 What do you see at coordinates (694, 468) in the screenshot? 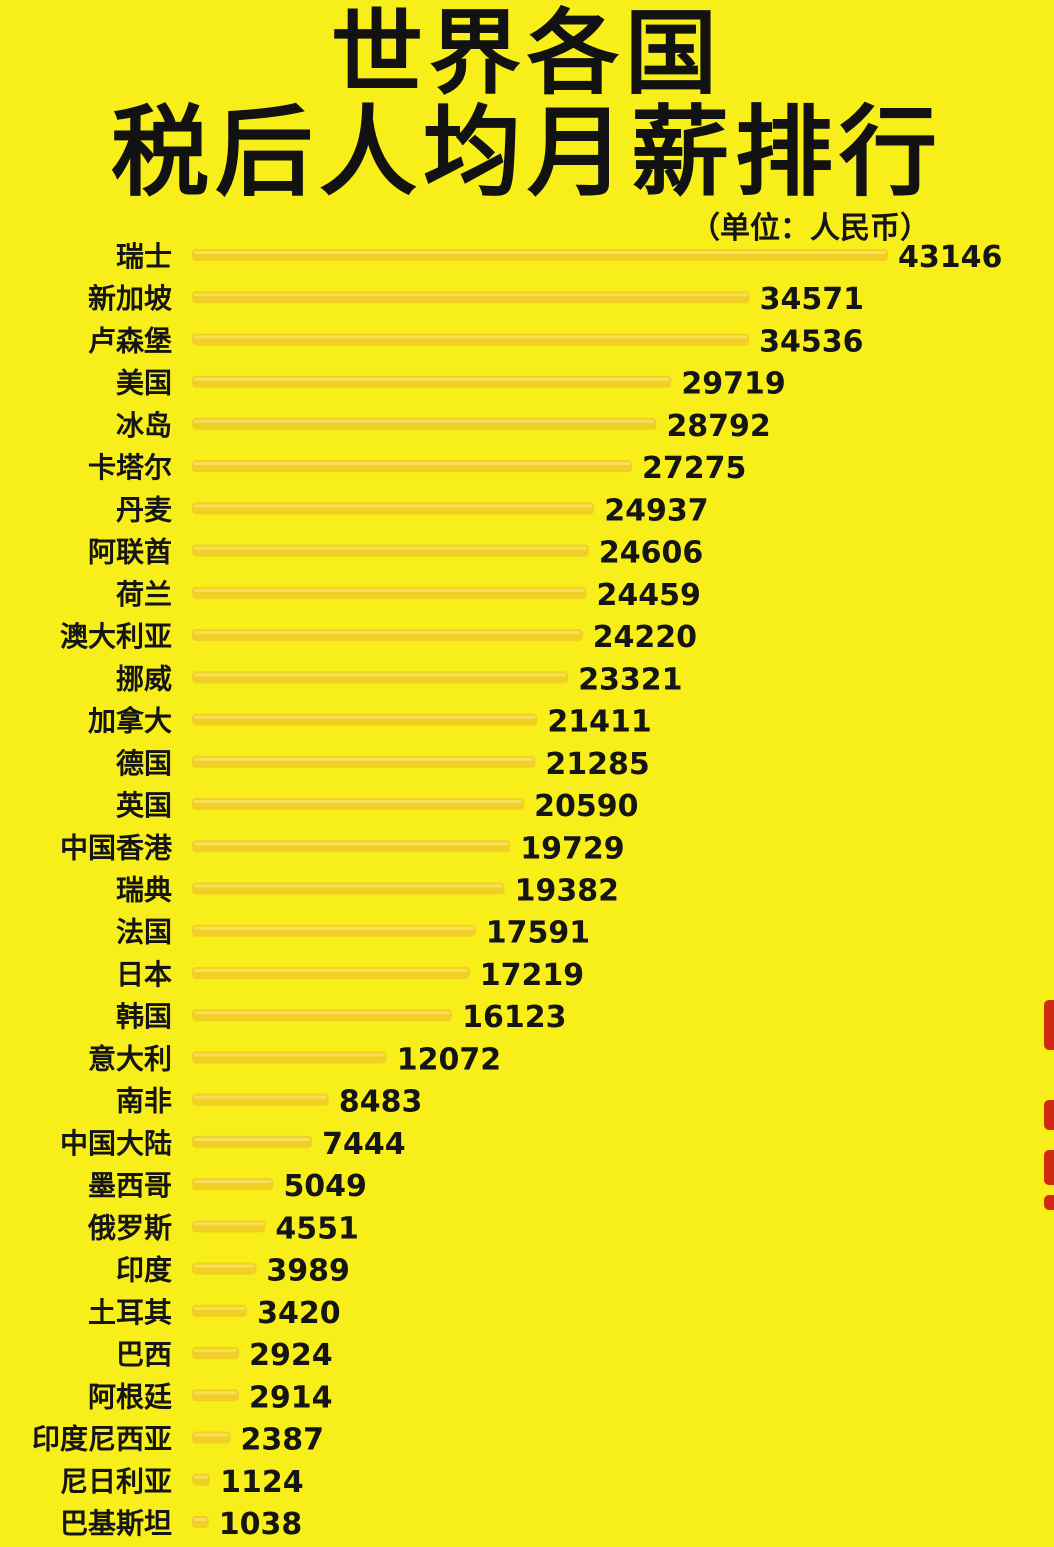
I see `value-label: 27275` at bounding box center [694, 468].